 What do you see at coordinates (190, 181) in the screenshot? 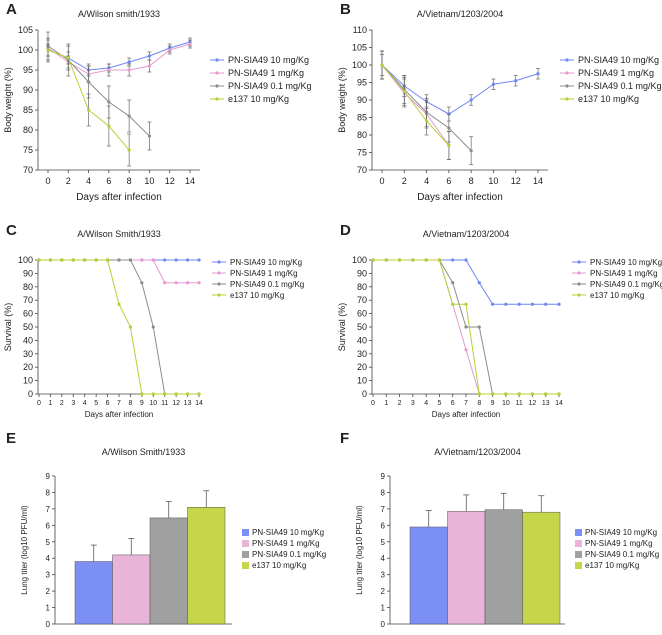
I see `x-tick-label: 14` at bounding box center [190, 181].